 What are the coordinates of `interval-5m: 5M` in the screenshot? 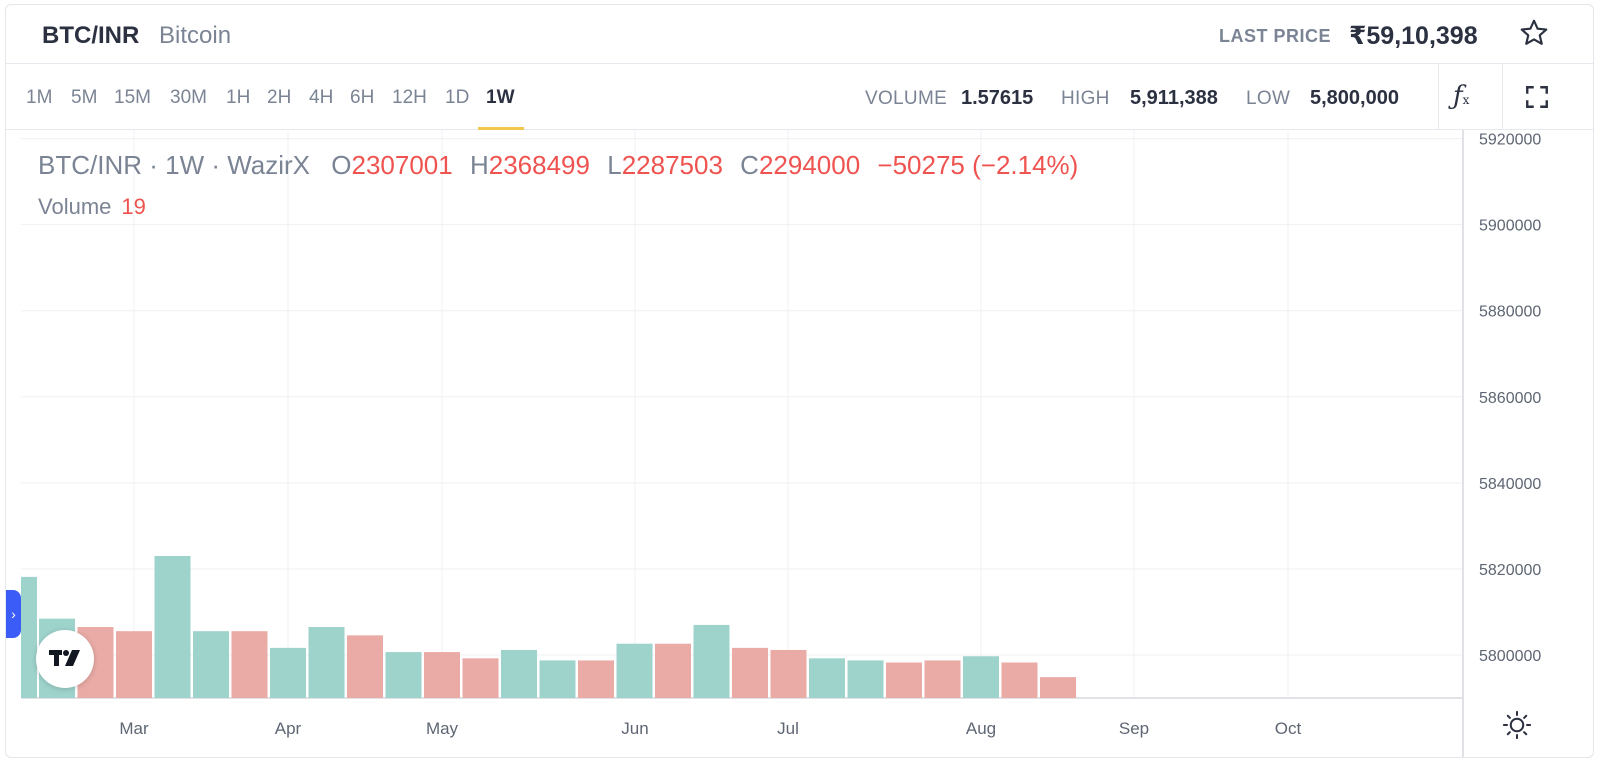 It's located at (84, 97).